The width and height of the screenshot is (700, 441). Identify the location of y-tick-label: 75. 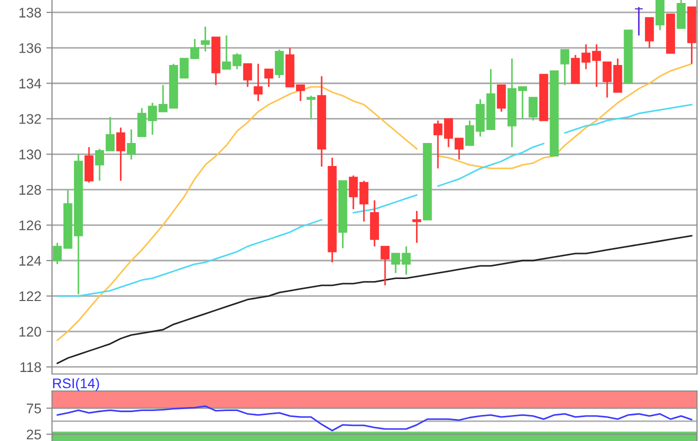
(34, 409).